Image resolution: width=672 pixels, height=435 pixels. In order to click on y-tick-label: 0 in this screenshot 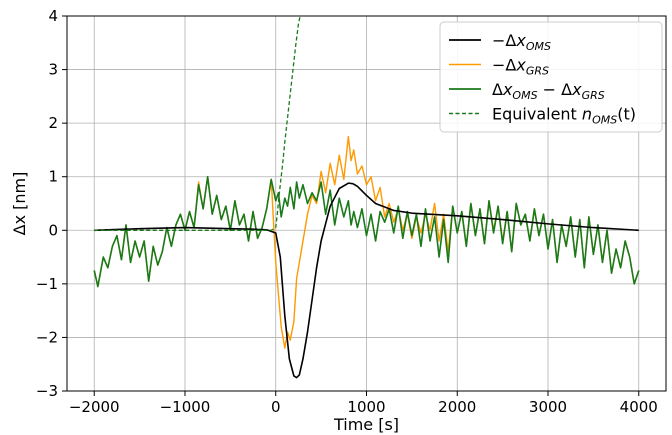, I will do `click(53, 230)`.